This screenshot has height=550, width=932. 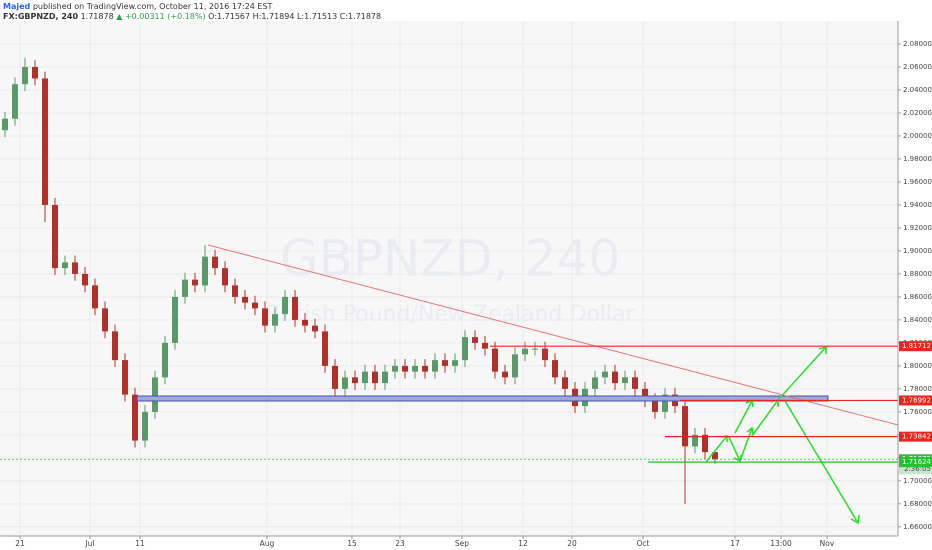 I want to click on change: +0.00311 (+0.18%), so click(x=165, y=16).